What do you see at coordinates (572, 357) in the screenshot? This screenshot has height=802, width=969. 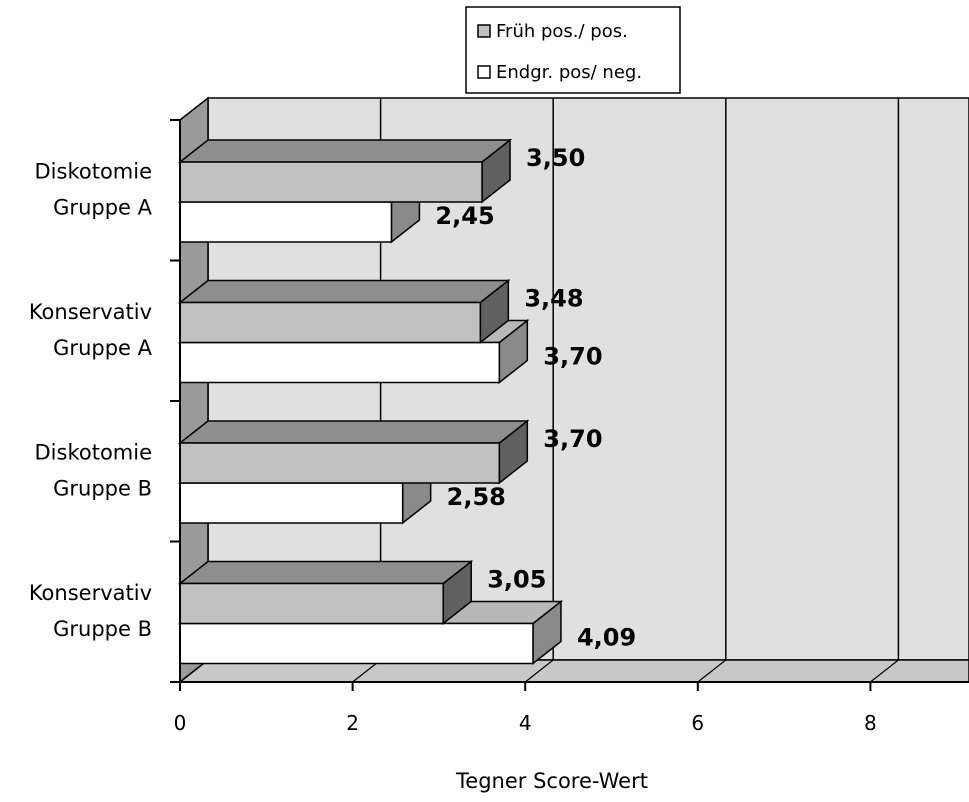 I see `value-label-series-2: 3,70` at bounding box center [572, 357].